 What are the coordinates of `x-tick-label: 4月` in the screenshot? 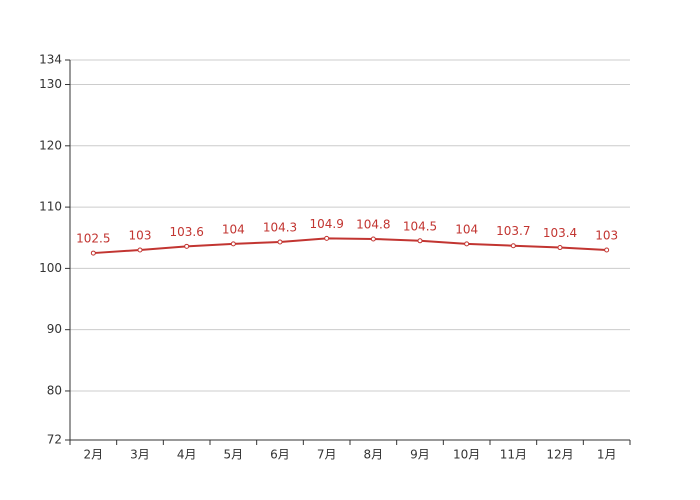 It's located at (187, 455).